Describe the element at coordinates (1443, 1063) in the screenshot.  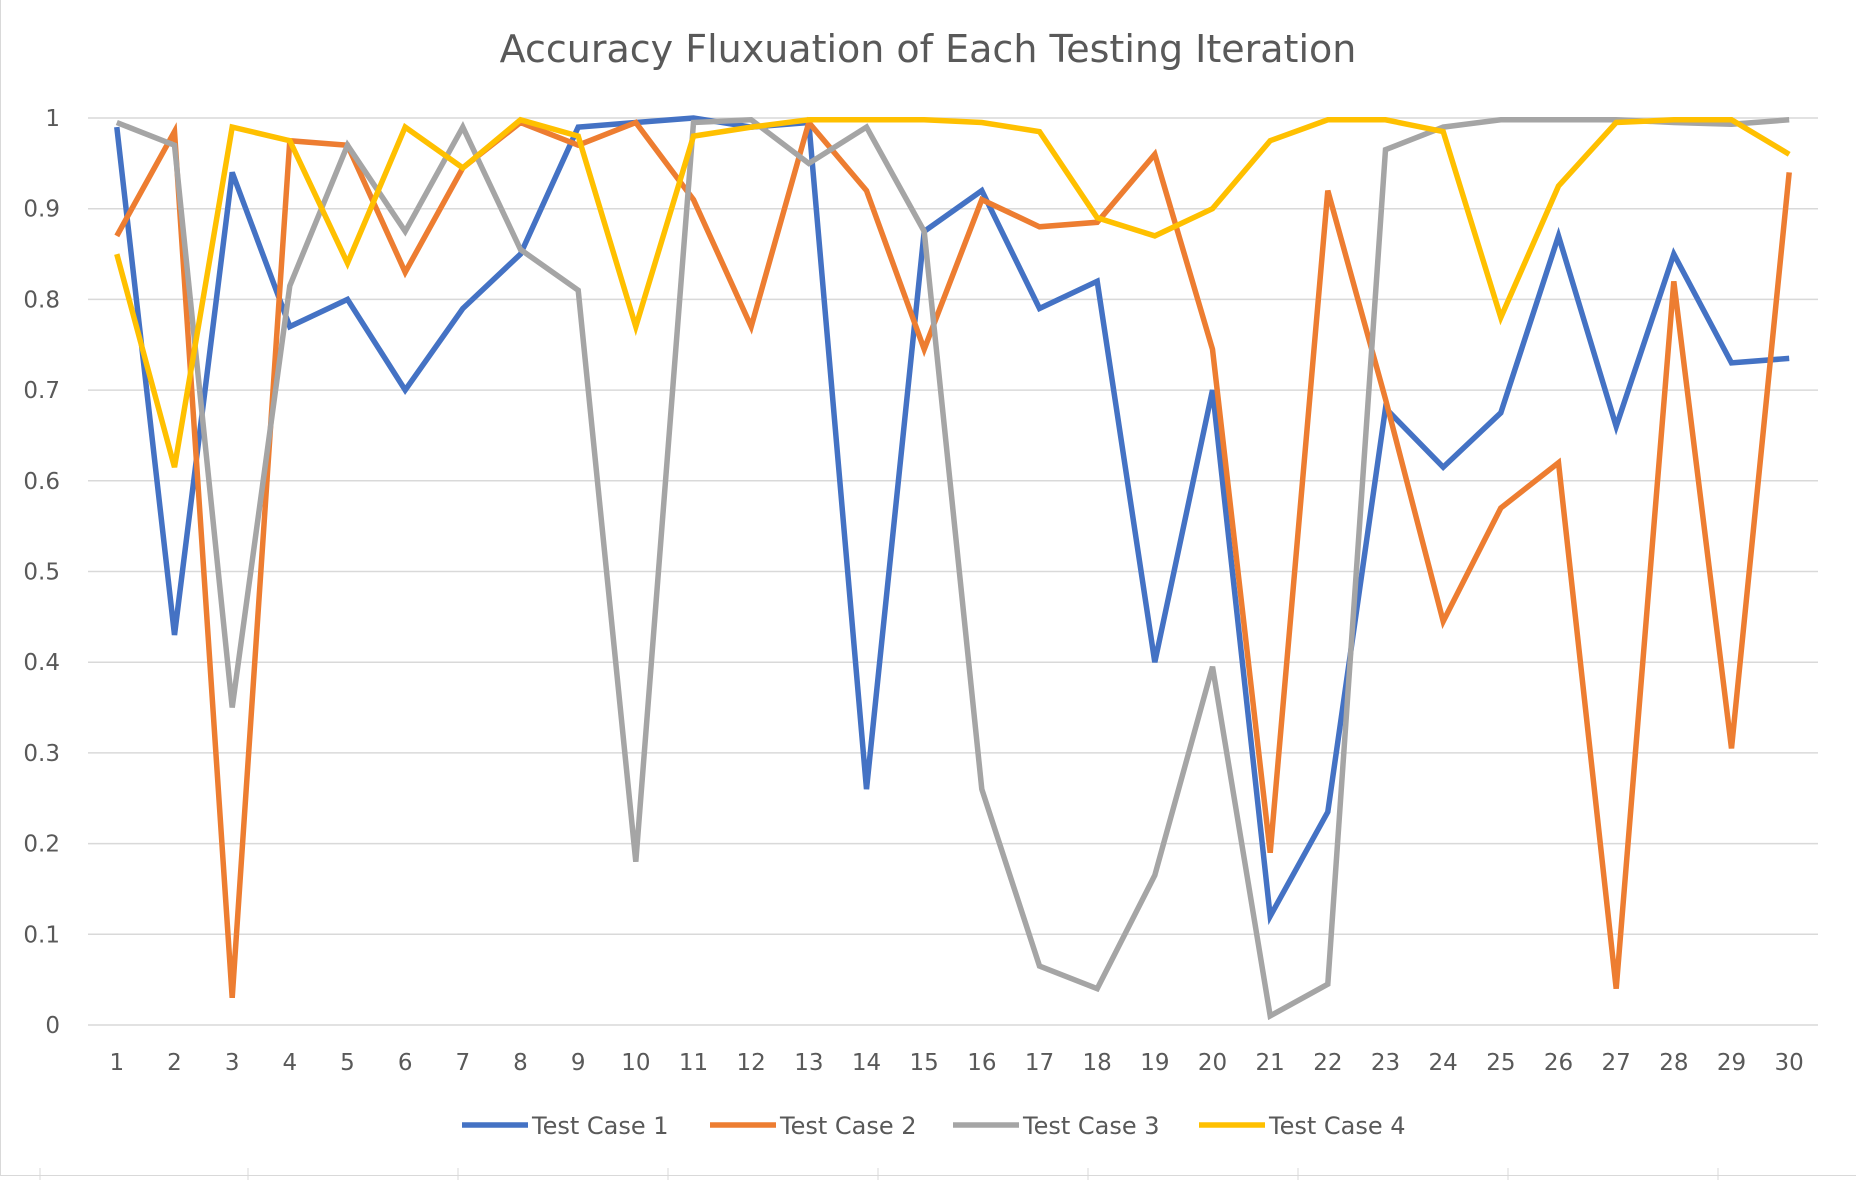
I see `x-tick-label: 24` at that location.